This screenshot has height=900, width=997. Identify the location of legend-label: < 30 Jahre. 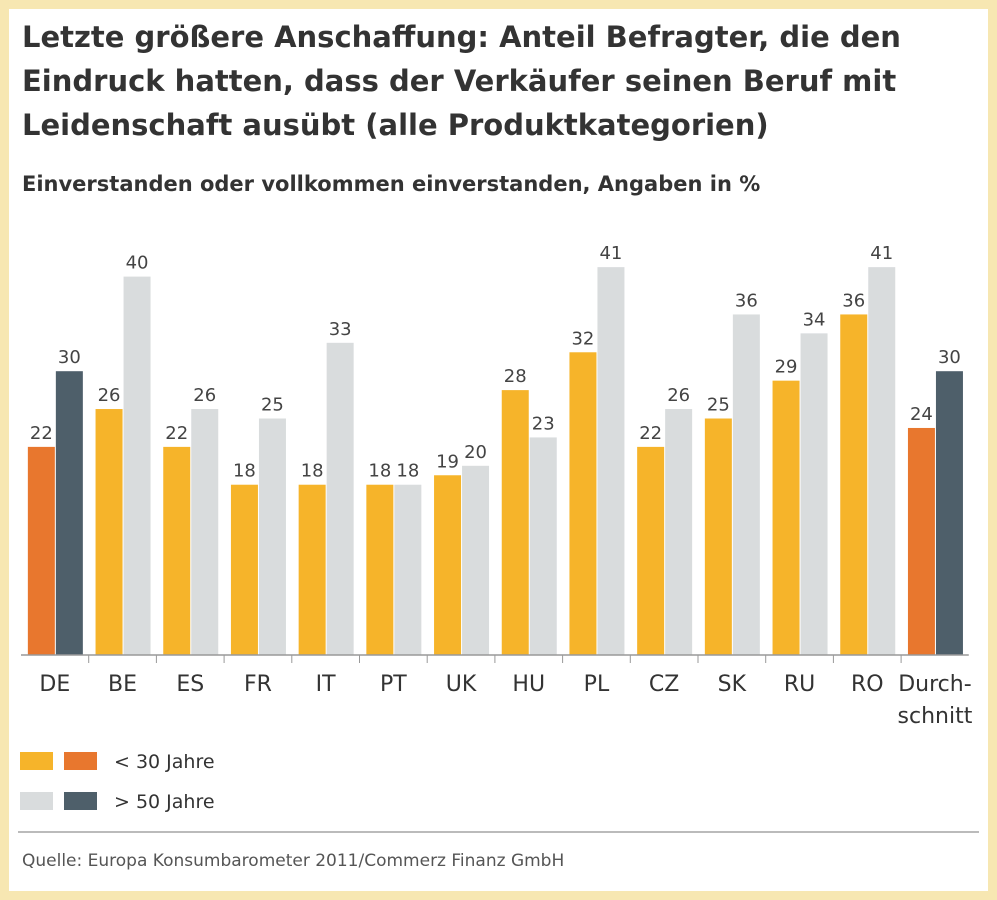
(164, 762).